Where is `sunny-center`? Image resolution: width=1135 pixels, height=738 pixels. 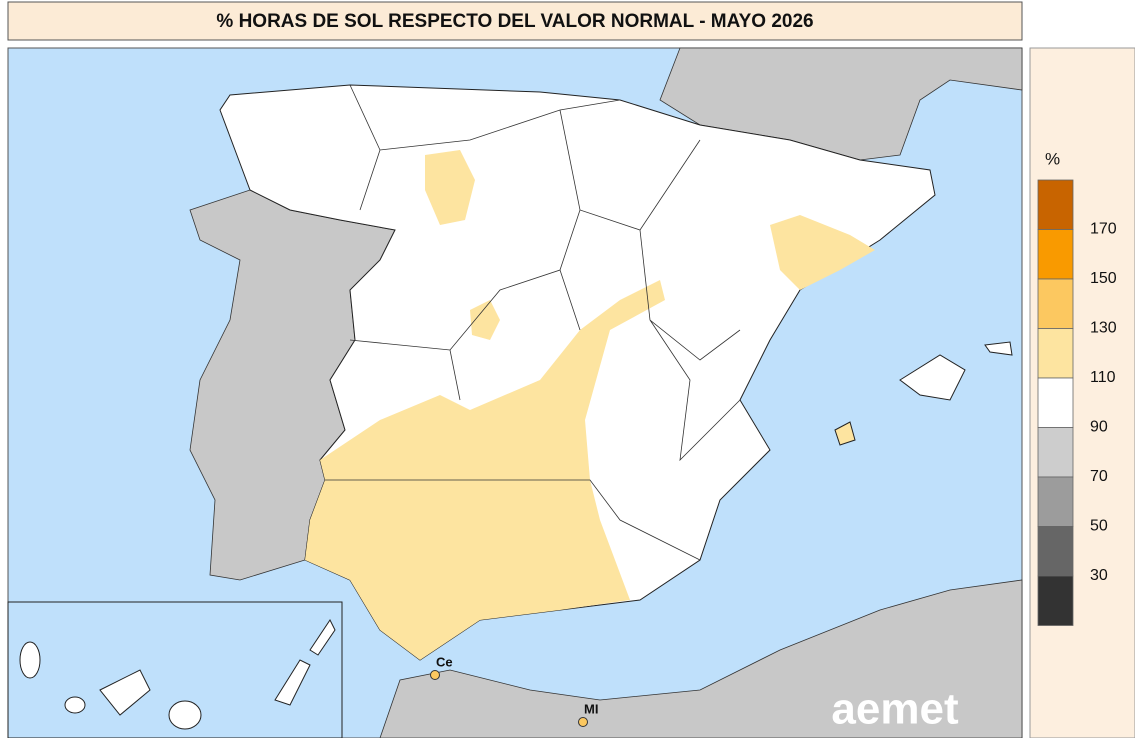
sunny-center is located at coordinates (485, 320).